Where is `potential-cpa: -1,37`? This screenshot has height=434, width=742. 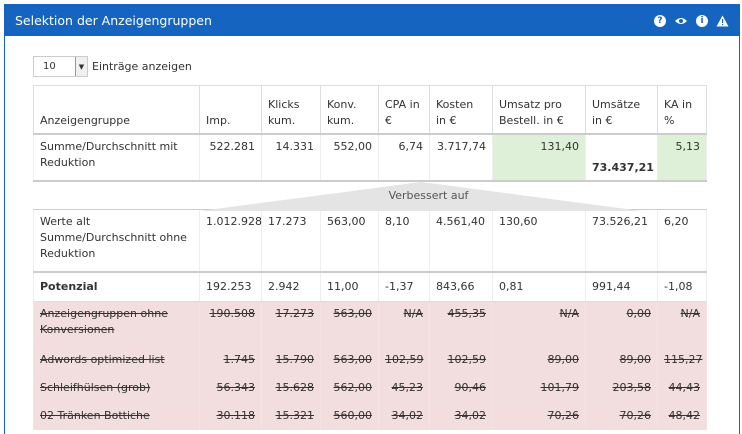
potential-cpa: -1,37 is located at coordinates (404, 286).